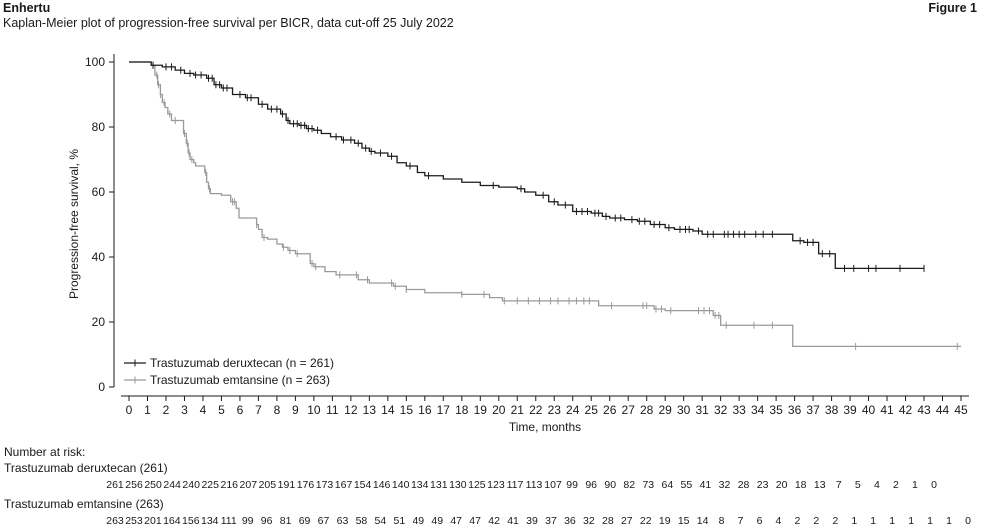 This screenshot has width=983, height=528. Describe the element at coordinates (477, 485) in the screenshot. I see `deruxtecan-risk-count: 125` at that location.